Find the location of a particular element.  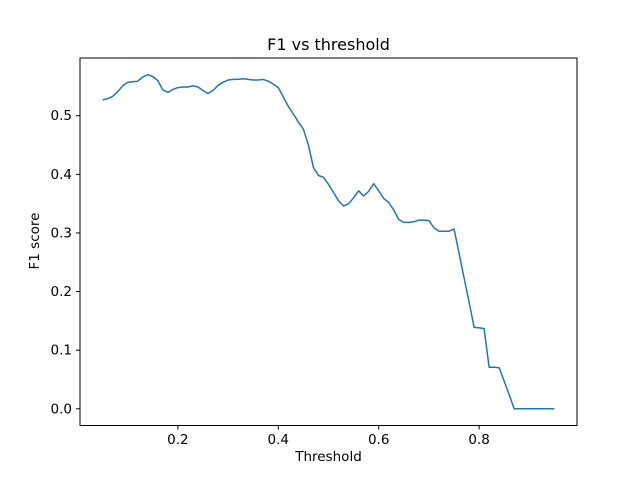

y-tick-label: 0.2 is located at coordinates (61, 292).